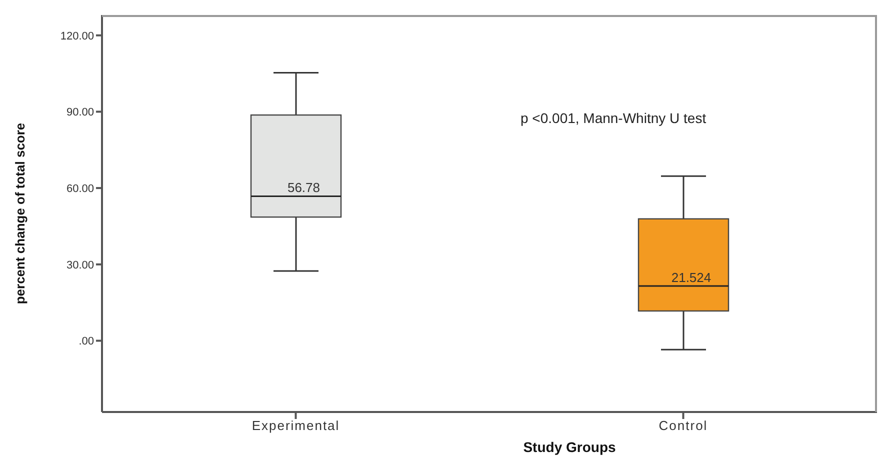  Describe the element at coordinates (569, 447) in the screenshot. I see `x-axis-title: Study Groups` at that location.